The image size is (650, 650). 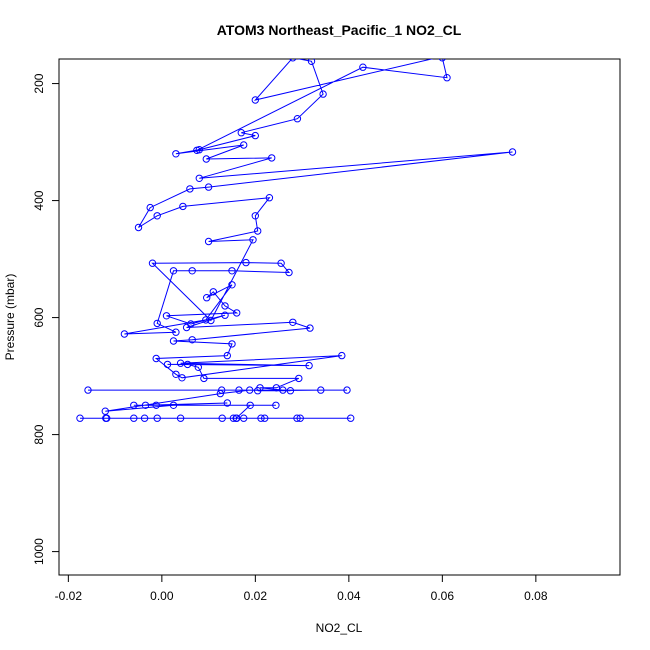 What do you see at coordinates (256, 596) in the screenshot?
I see `x-tick-label: 0.02` at bounding box center [256, 596].